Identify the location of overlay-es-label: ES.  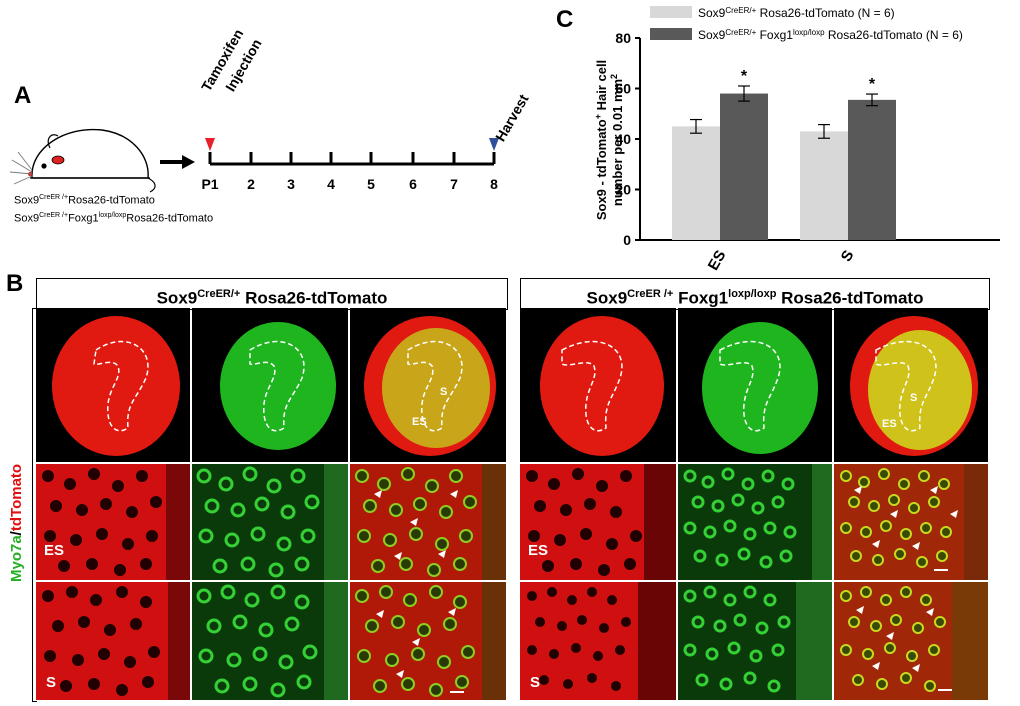
(419, 422).